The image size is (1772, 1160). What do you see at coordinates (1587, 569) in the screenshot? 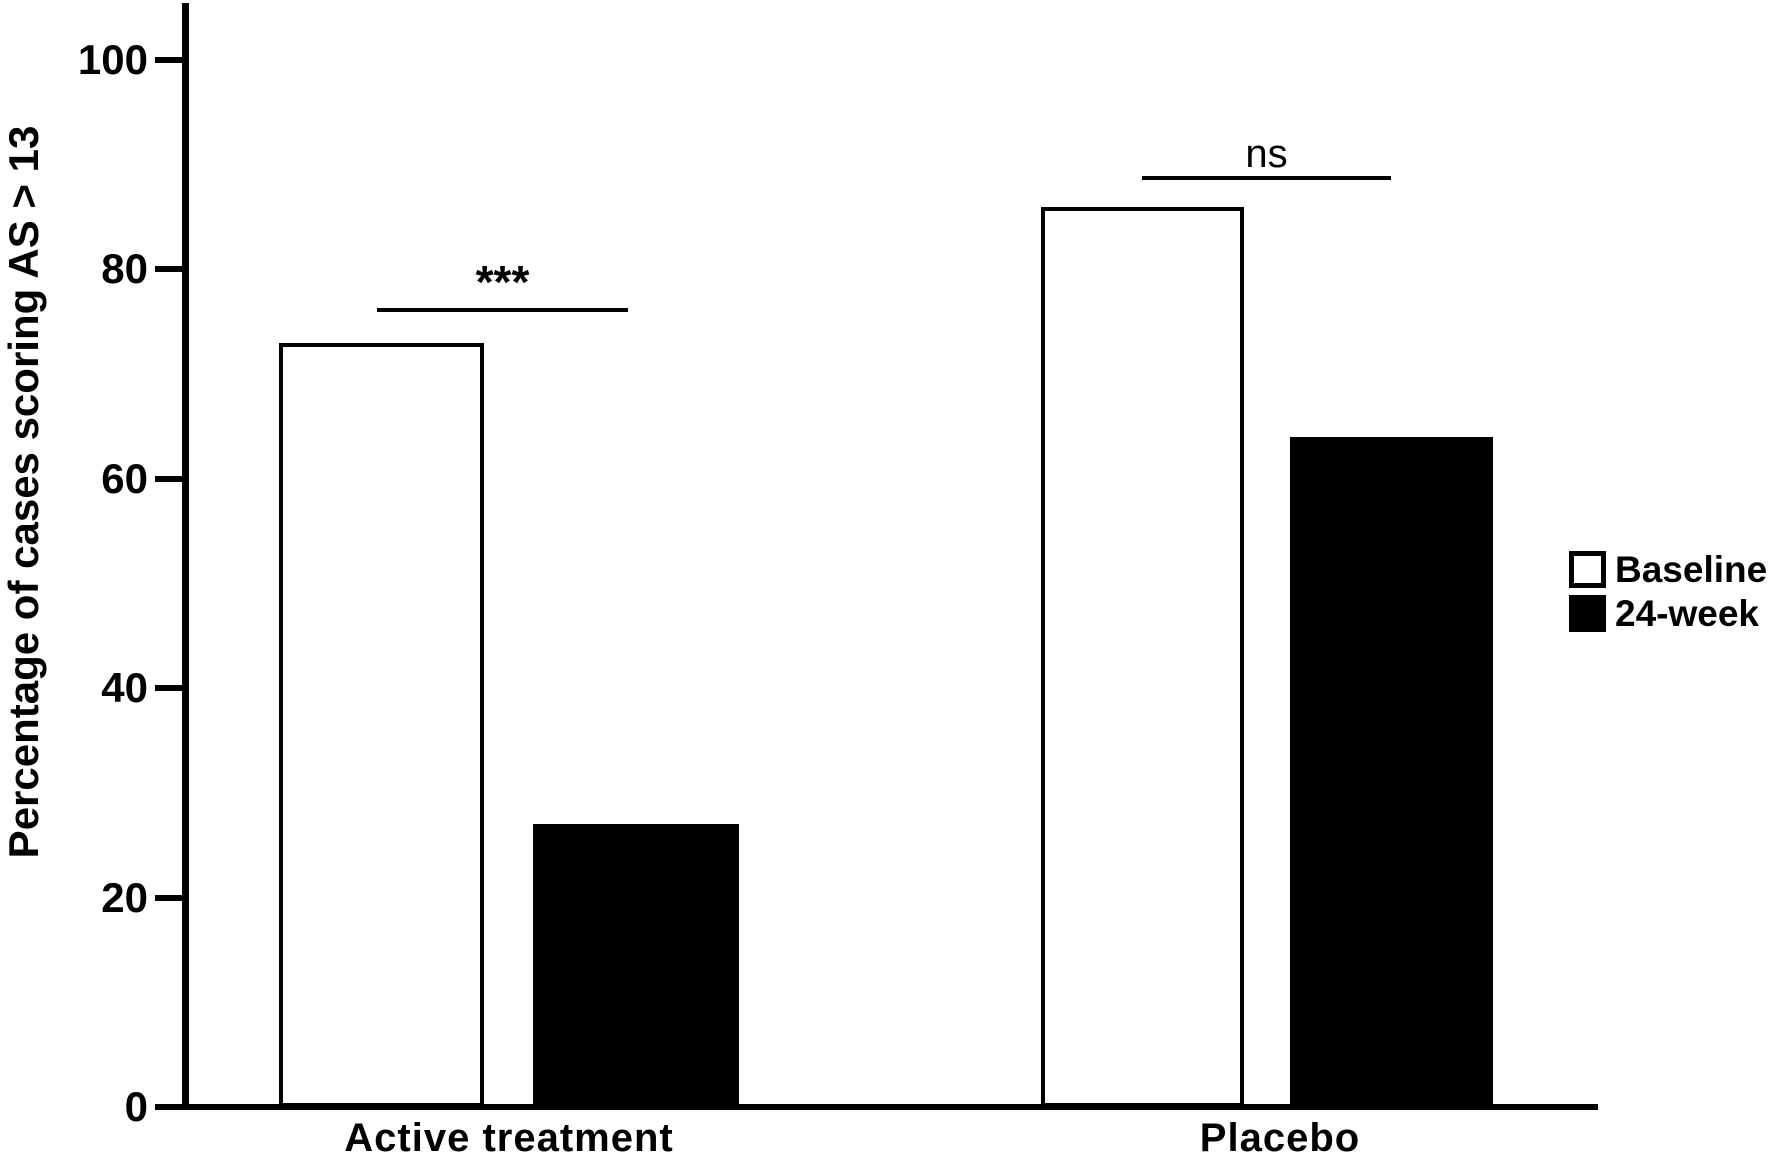
I see `legend-swatch-baseline` at bounding box center [1587, 569].